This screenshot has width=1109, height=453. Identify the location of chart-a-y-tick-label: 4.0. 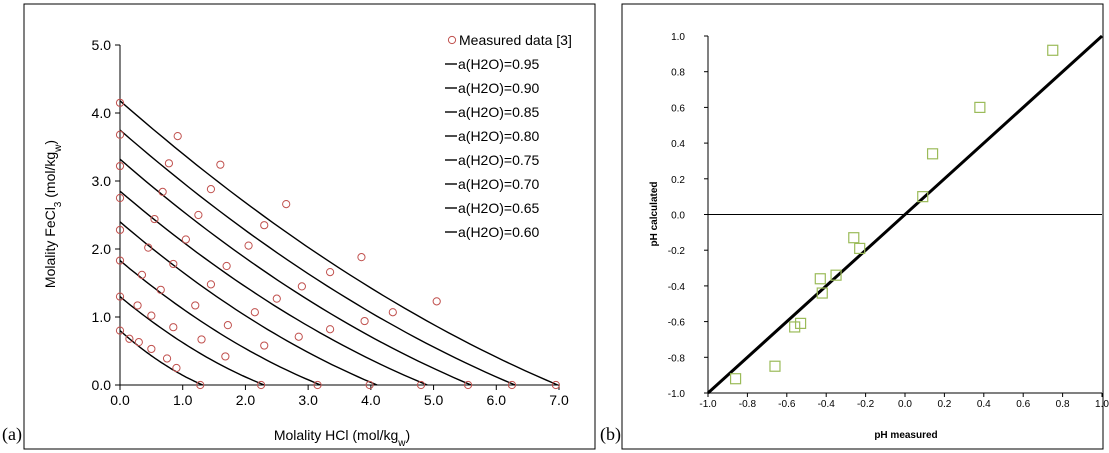
(102, 113).